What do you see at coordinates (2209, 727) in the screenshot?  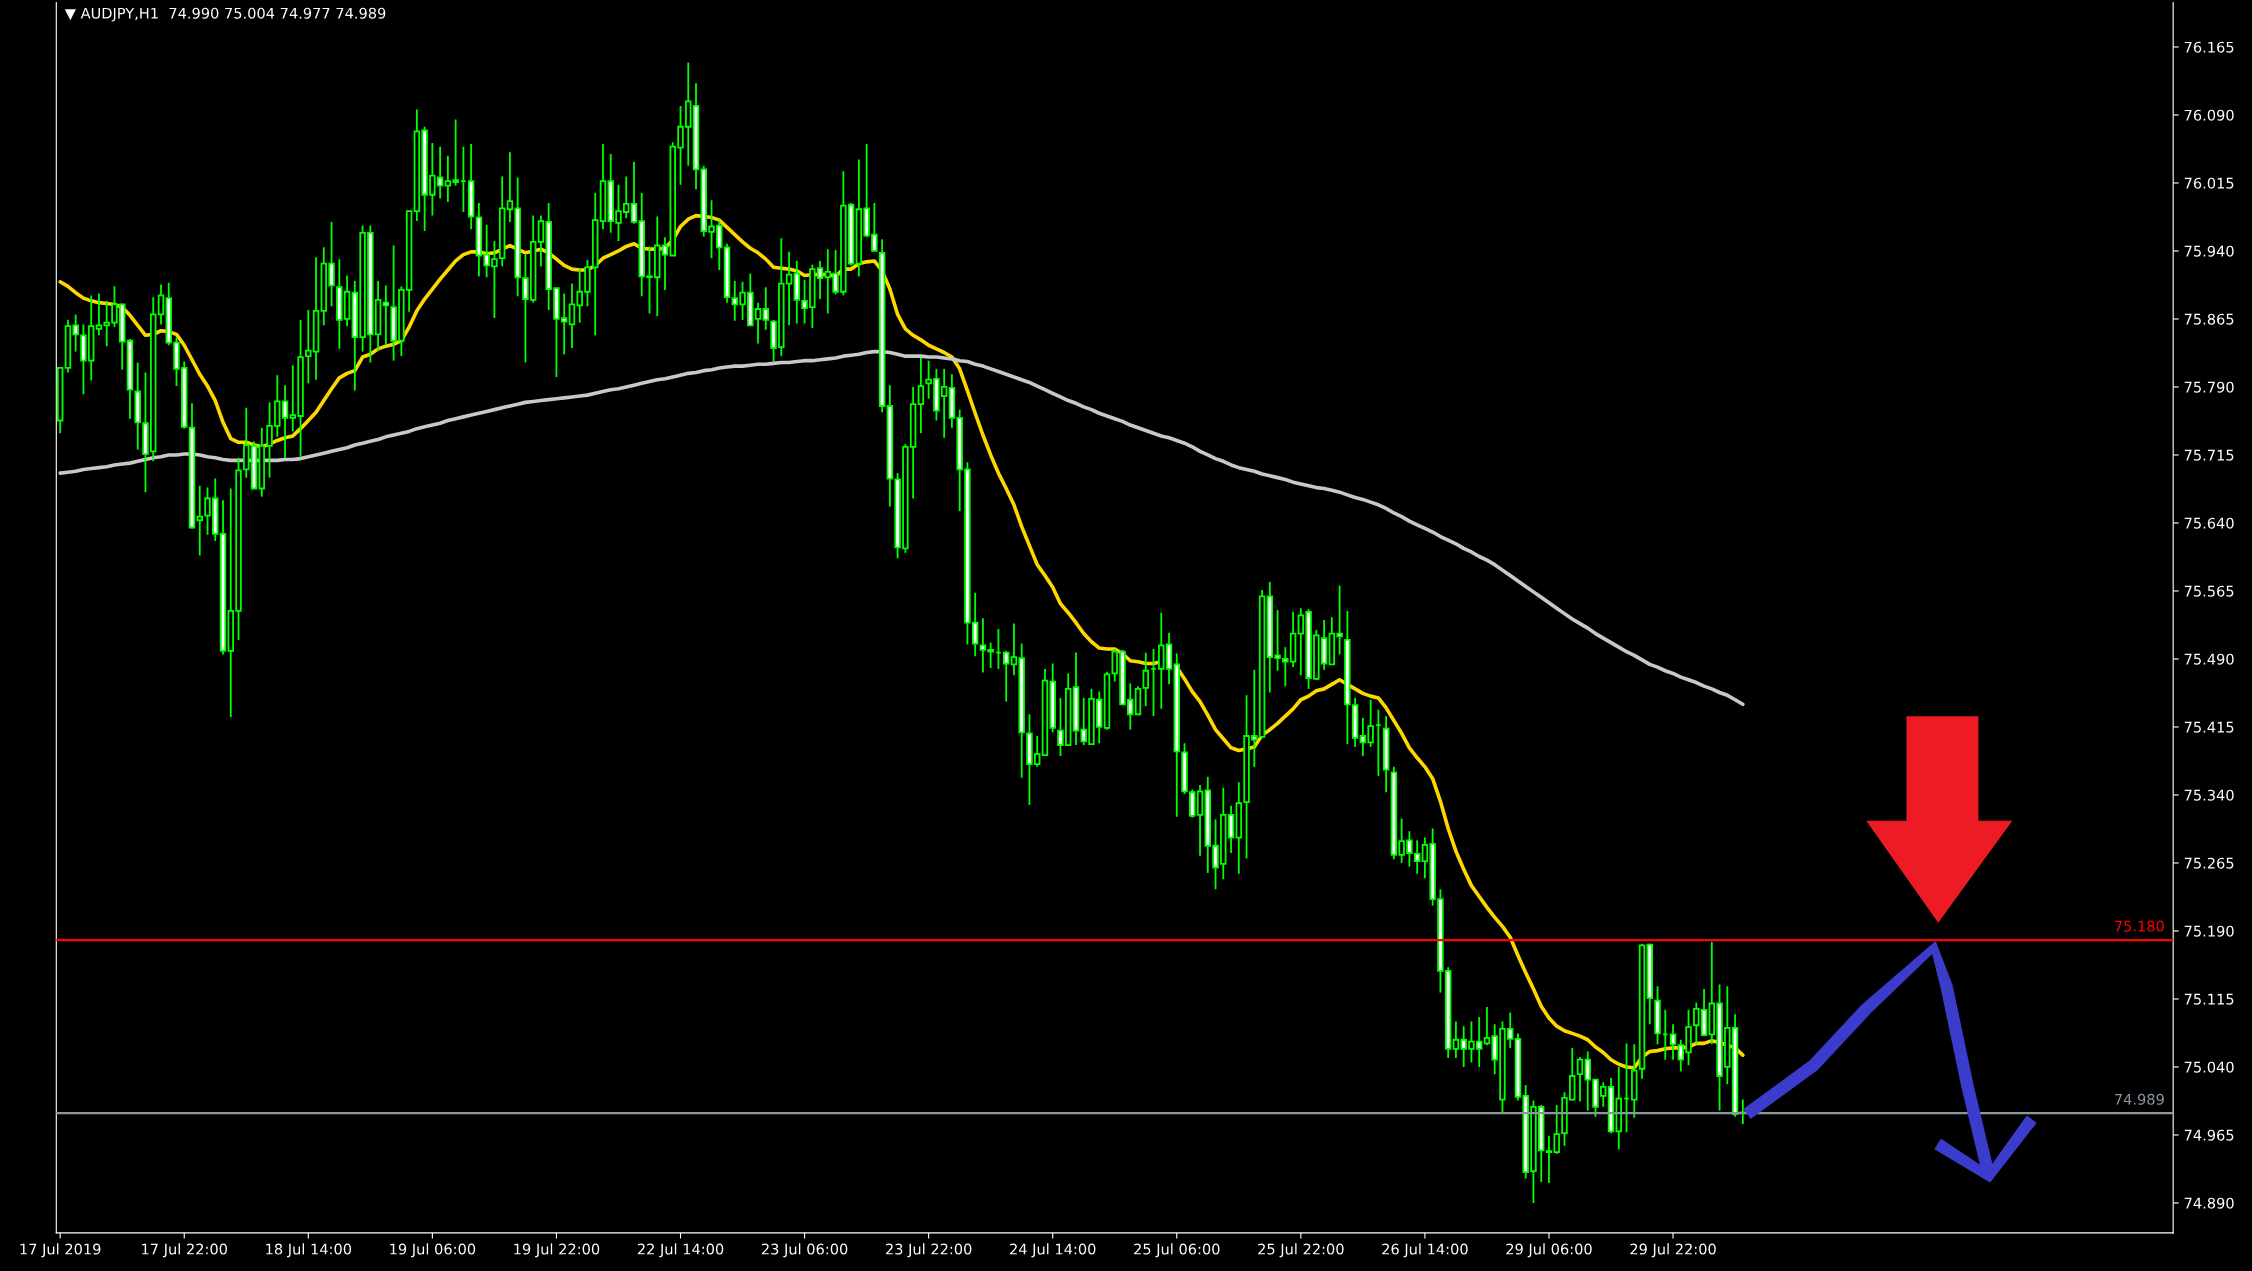 I see `y-tick-label: 75.415` at bounding box center [2209, 727].